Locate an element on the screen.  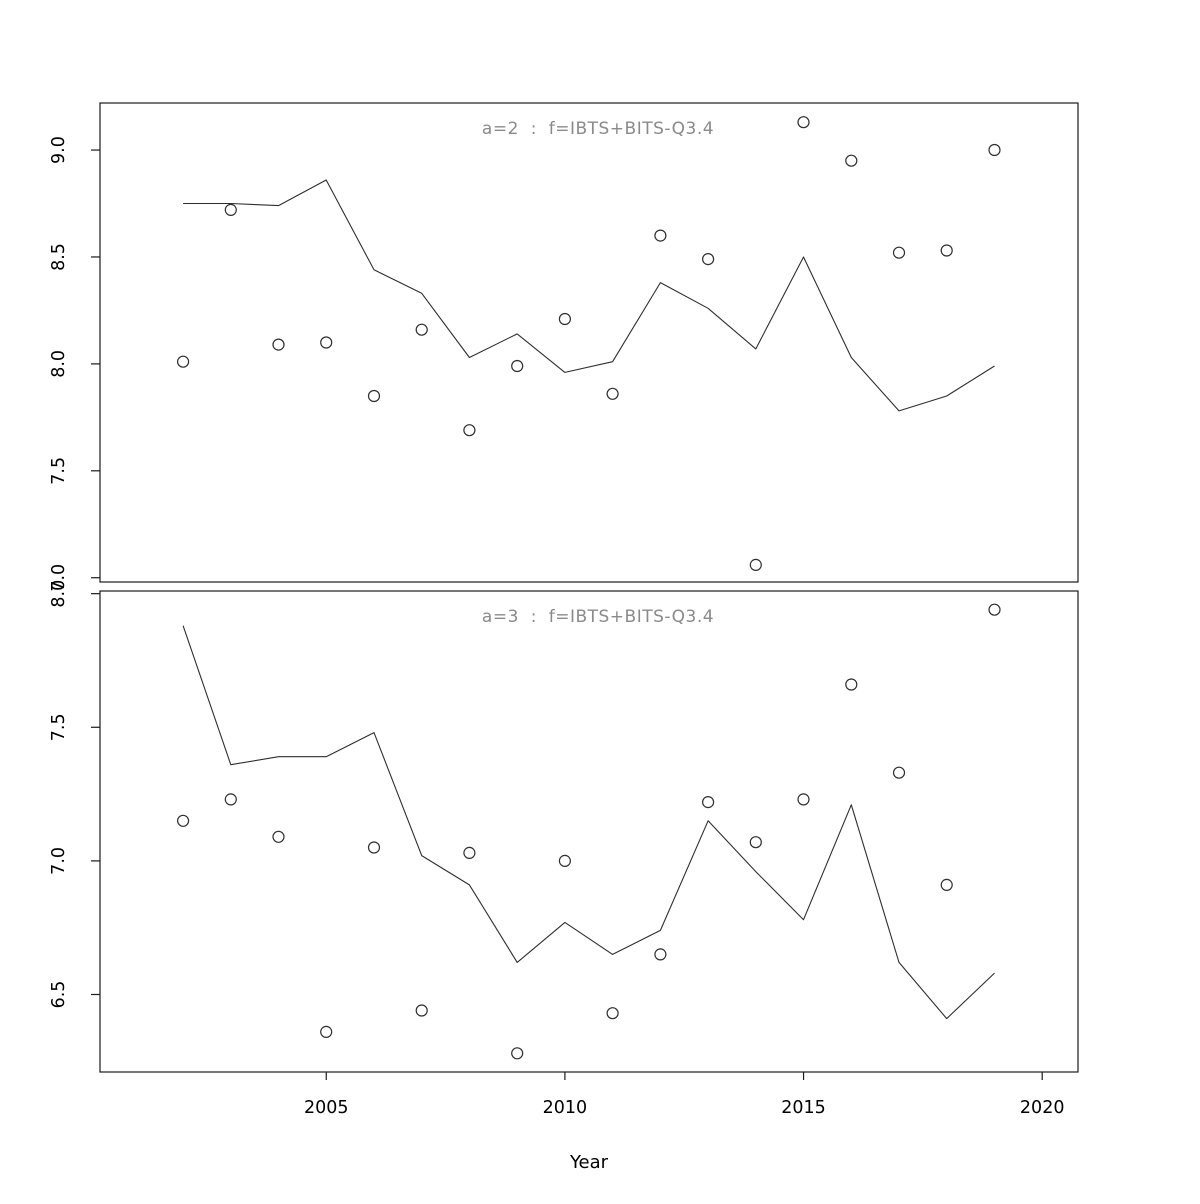
x-tick-label: 2005 is located at coordinates (326, 1108).